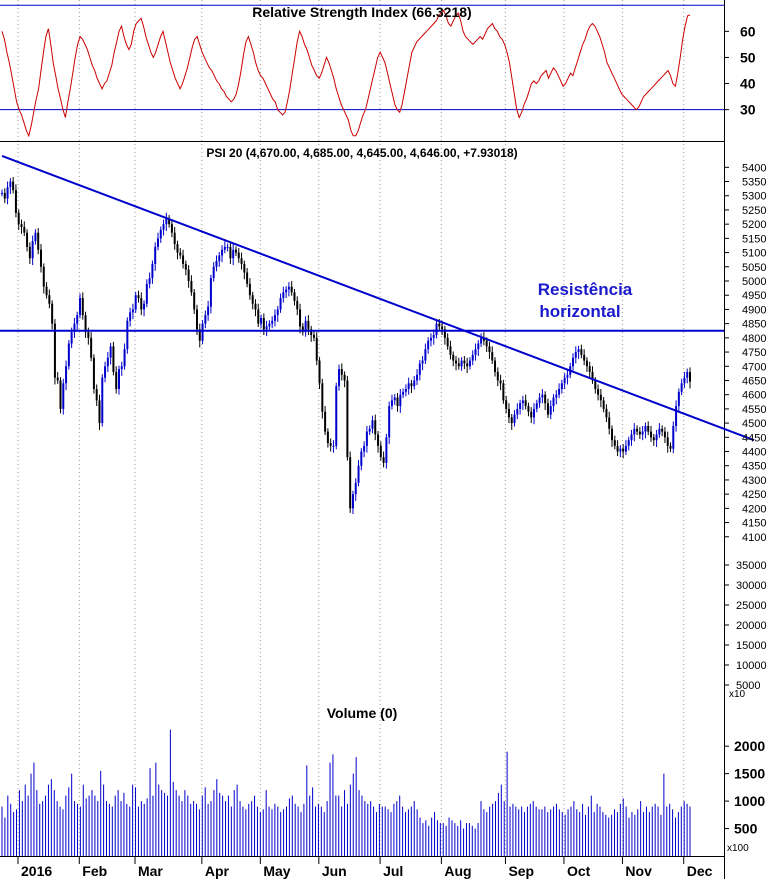 The width and height of the screenshot is (774, 884). What do you see at coordinates (362, 713) in the screenshot?
I see `volume-title: Volume (0)` at bounding box center [362, 713].